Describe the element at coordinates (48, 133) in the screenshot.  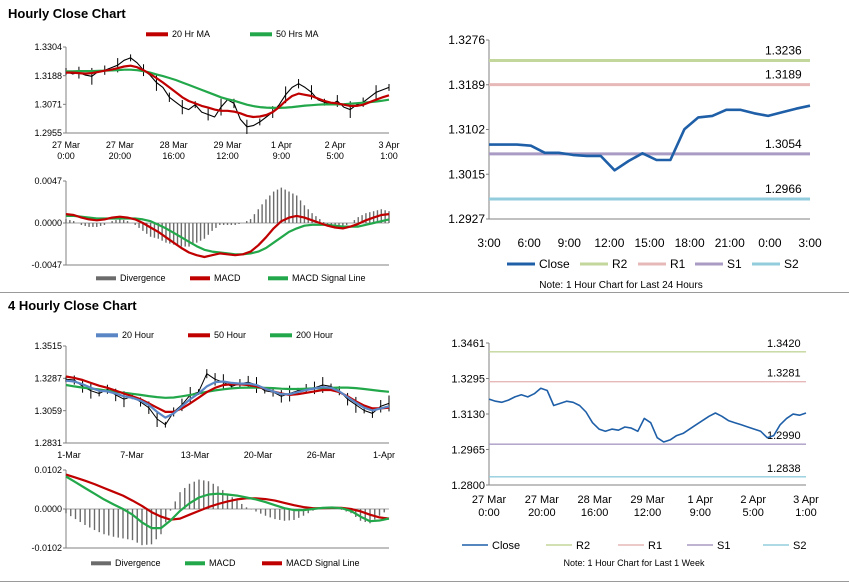
I see `hourly-price-y-tick: 1.2955` at that location.